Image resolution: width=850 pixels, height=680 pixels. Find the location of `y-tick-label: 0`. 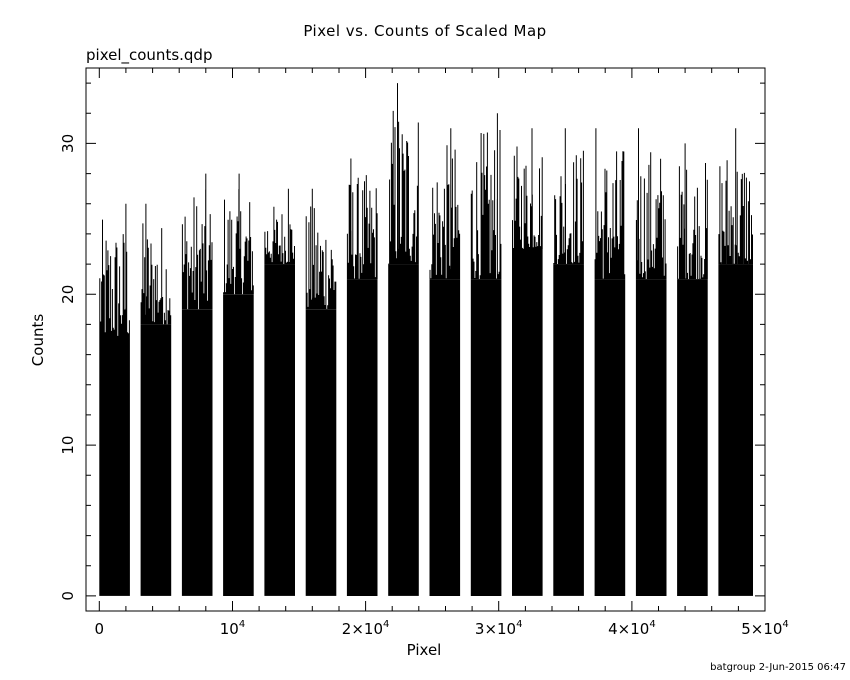

y-tick-label: 0 is located at coordinates (68, 596).